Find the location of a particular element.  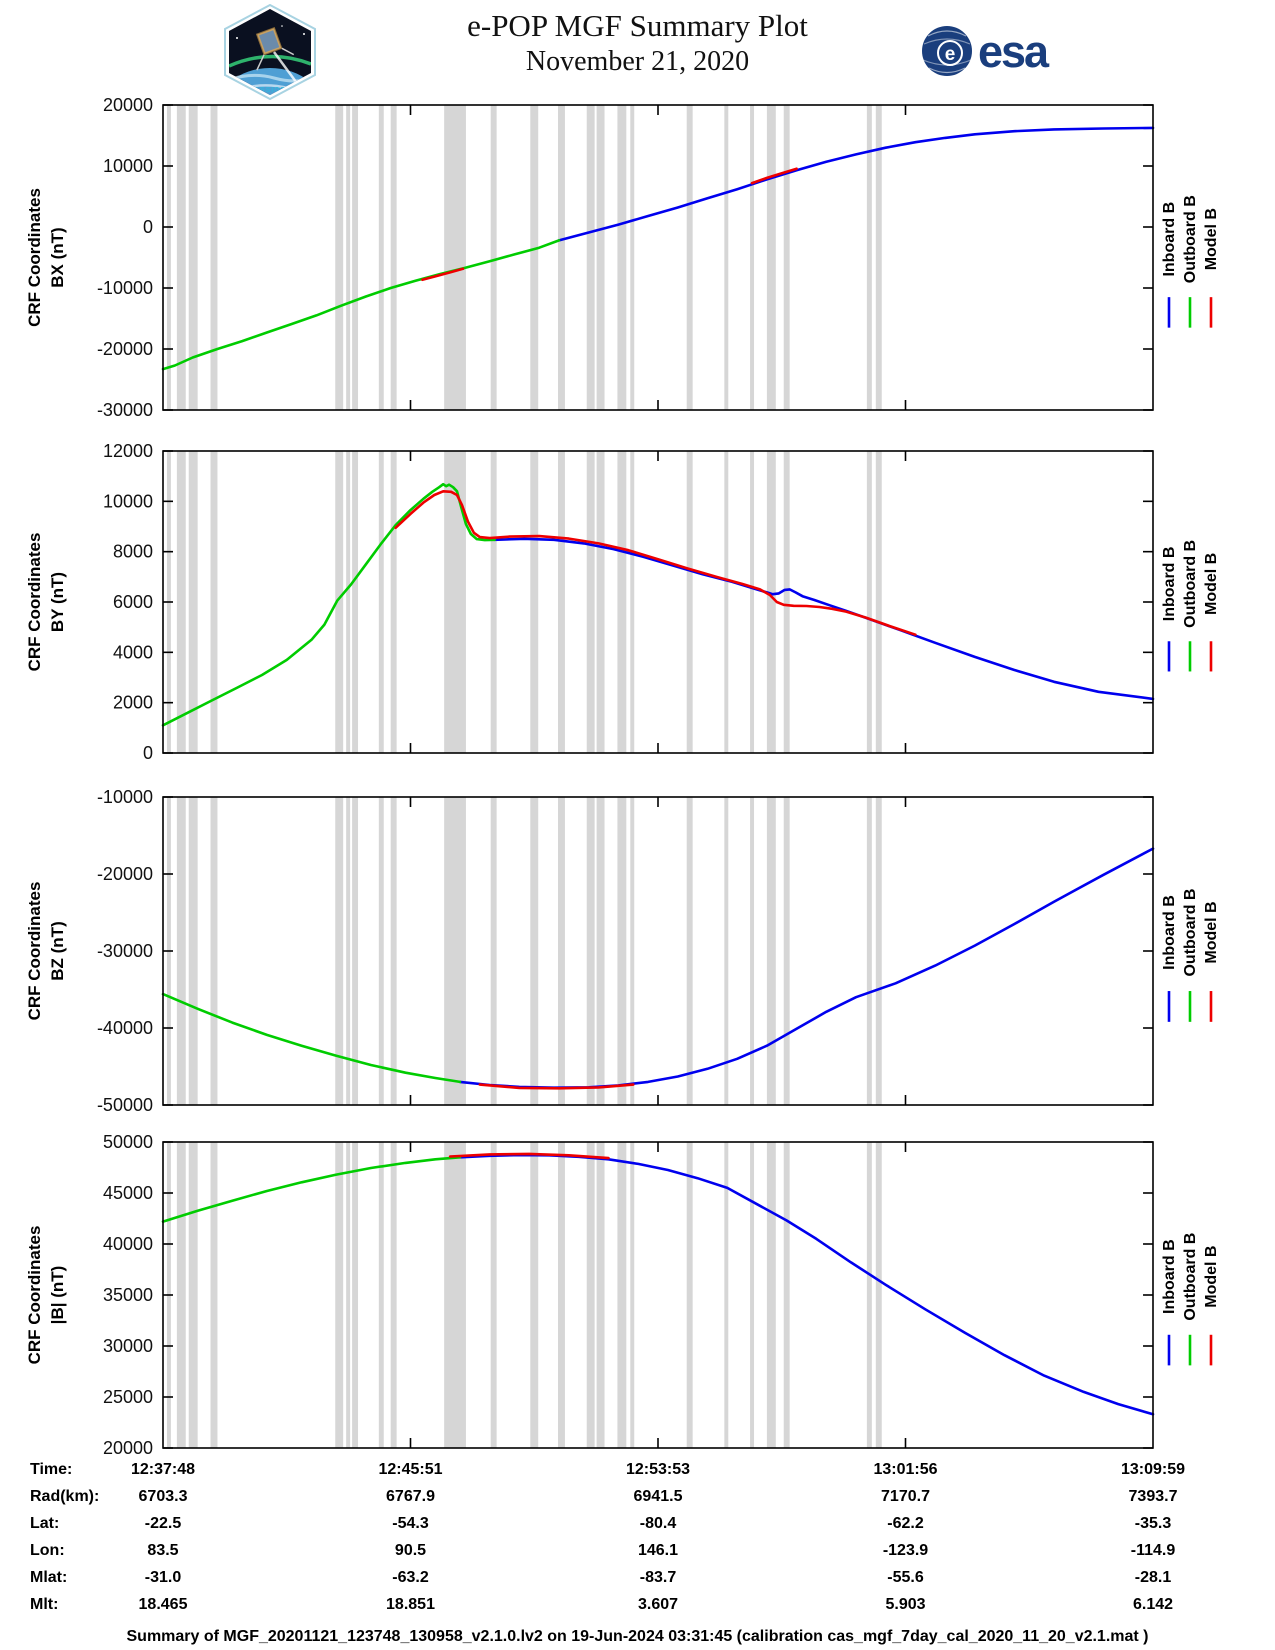

ephemeris-cell: -114.9 is located at coordinates (1153, 1550).